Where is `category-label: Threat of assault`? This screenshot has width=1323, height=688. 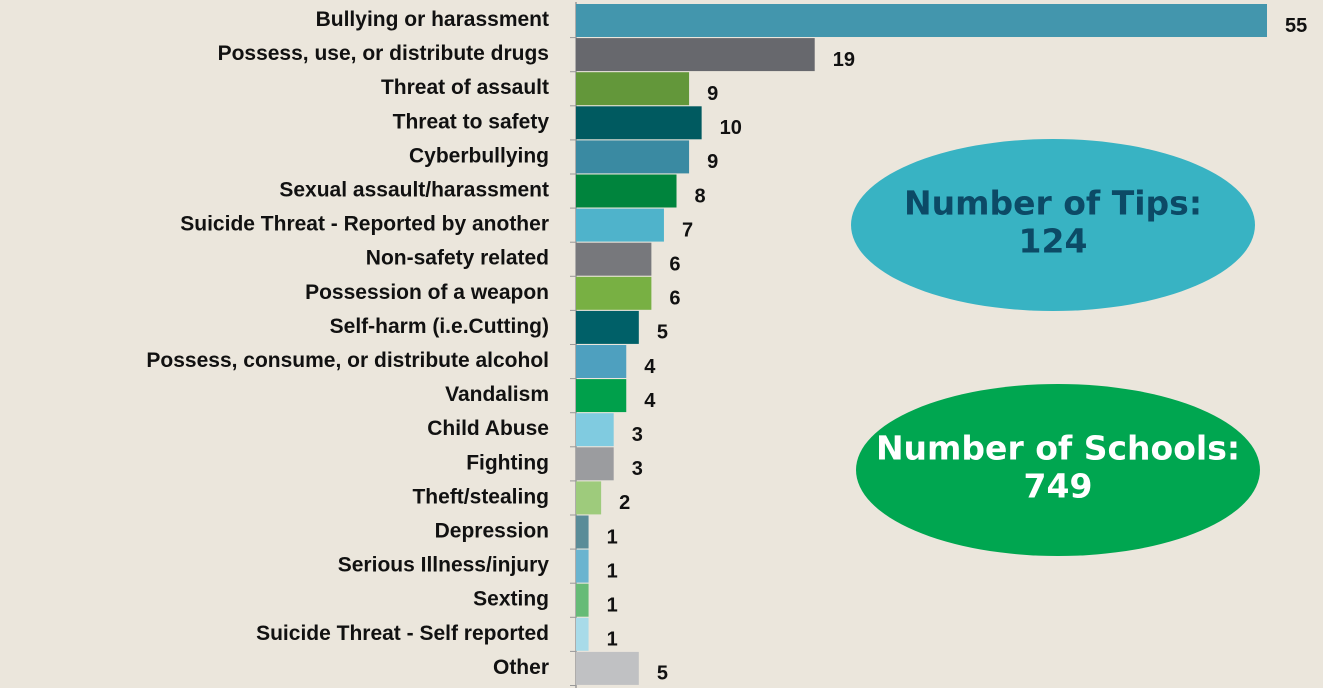
category-label: Threat of assault is located at coordinates (465, 87).